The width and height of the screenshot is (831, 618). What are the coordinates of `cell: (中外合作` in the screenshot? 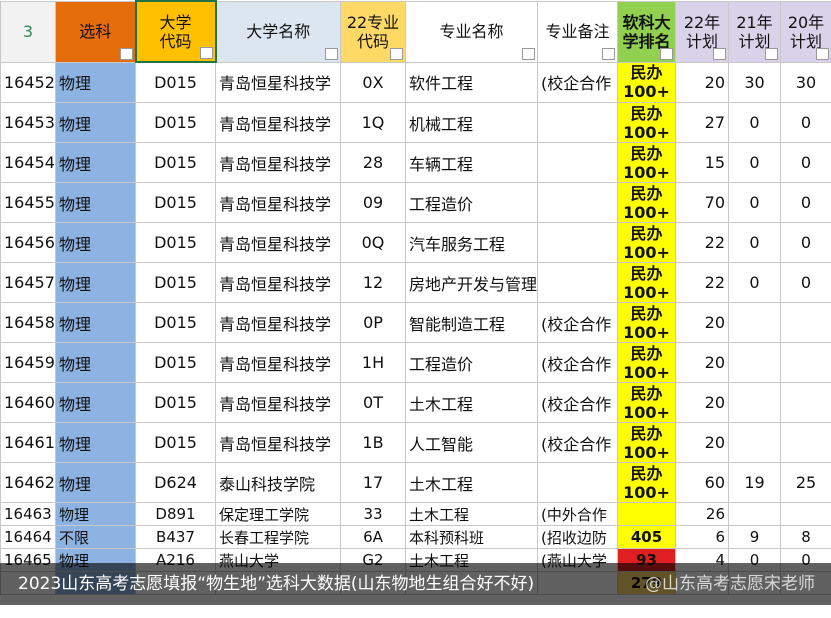 It's located at (577, 514).